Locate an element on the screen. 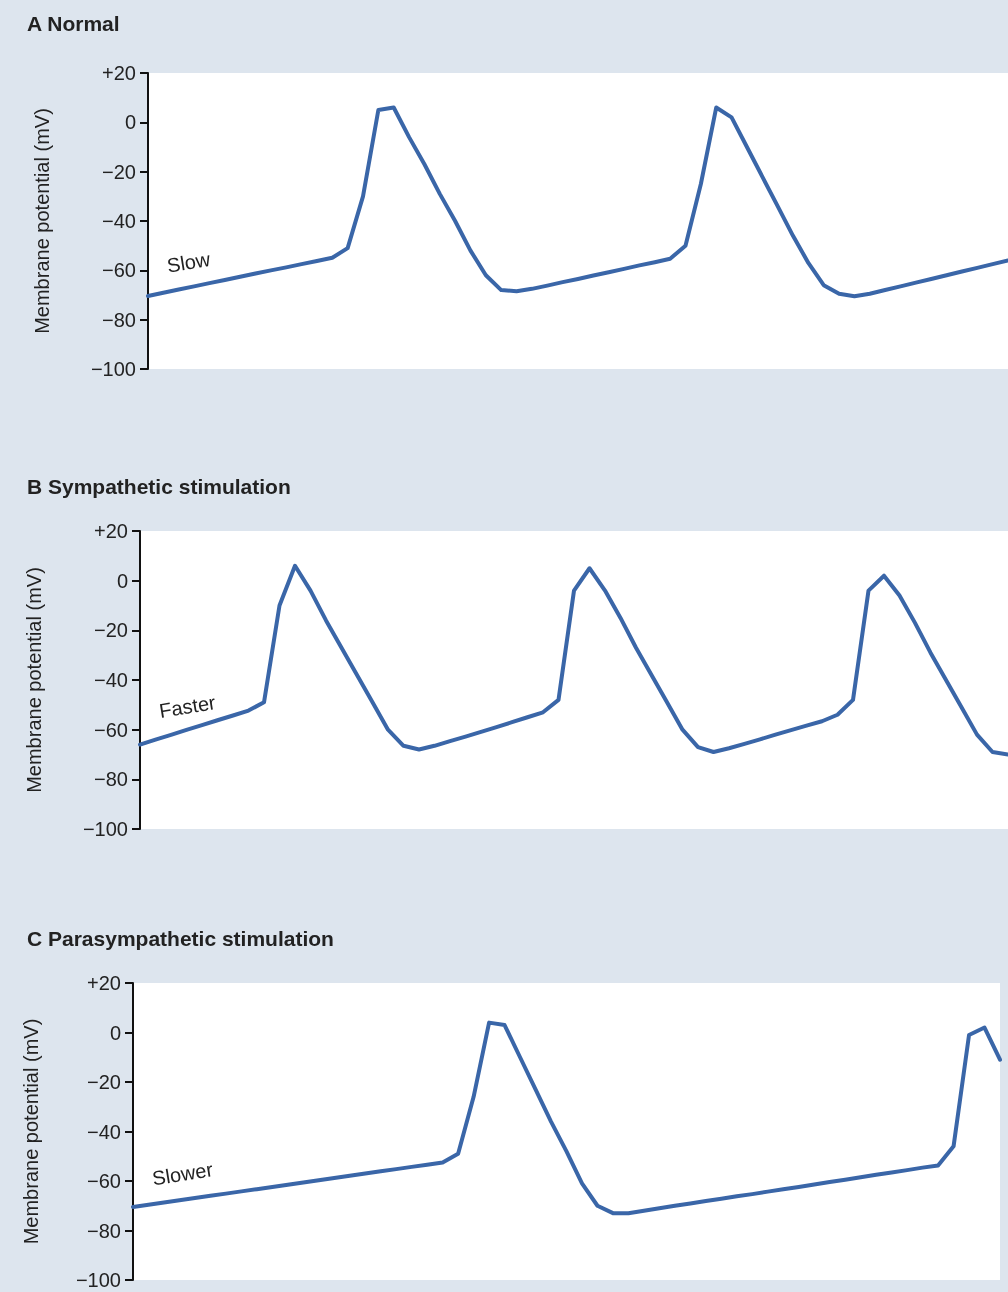  chart-title: A Normal is located at coordinates (73, 23).